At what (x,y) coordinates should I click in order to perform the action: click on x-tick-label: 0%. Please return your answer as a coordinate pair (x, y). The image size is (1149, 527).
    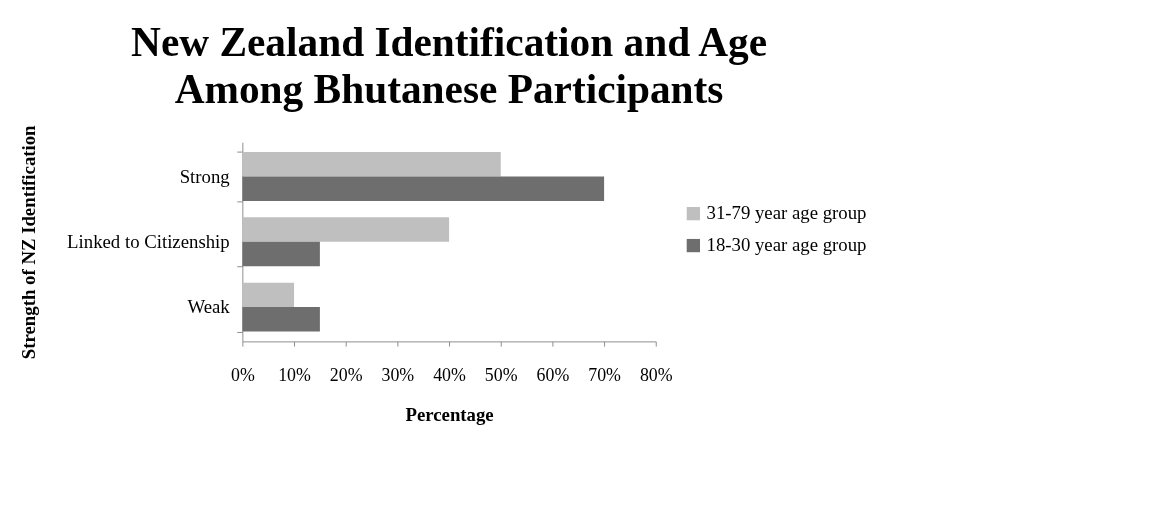
    Looking at the image, I should click on (242, 375).